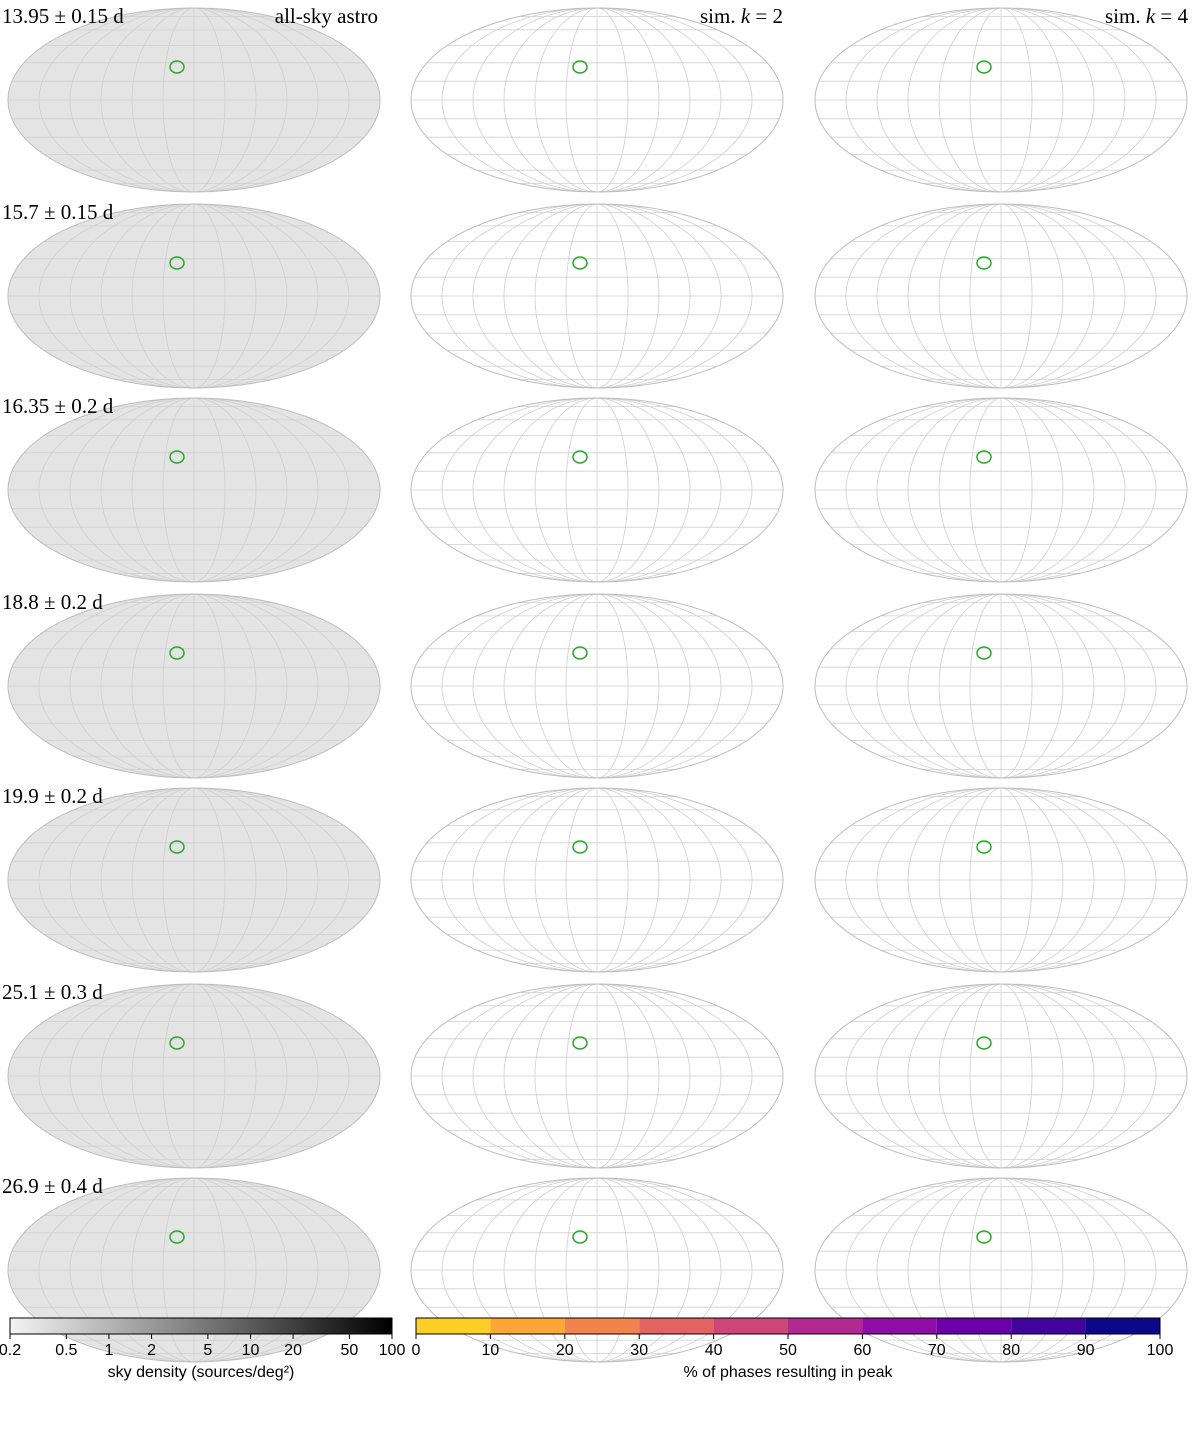 Image resolution: width=1200 pixels, height=1432 pixels. What do you see at coordinates (52, 992) in the screenshot?
I see `row-label: 25.1 ± 0.3 d` at bounding box center [52, 992].